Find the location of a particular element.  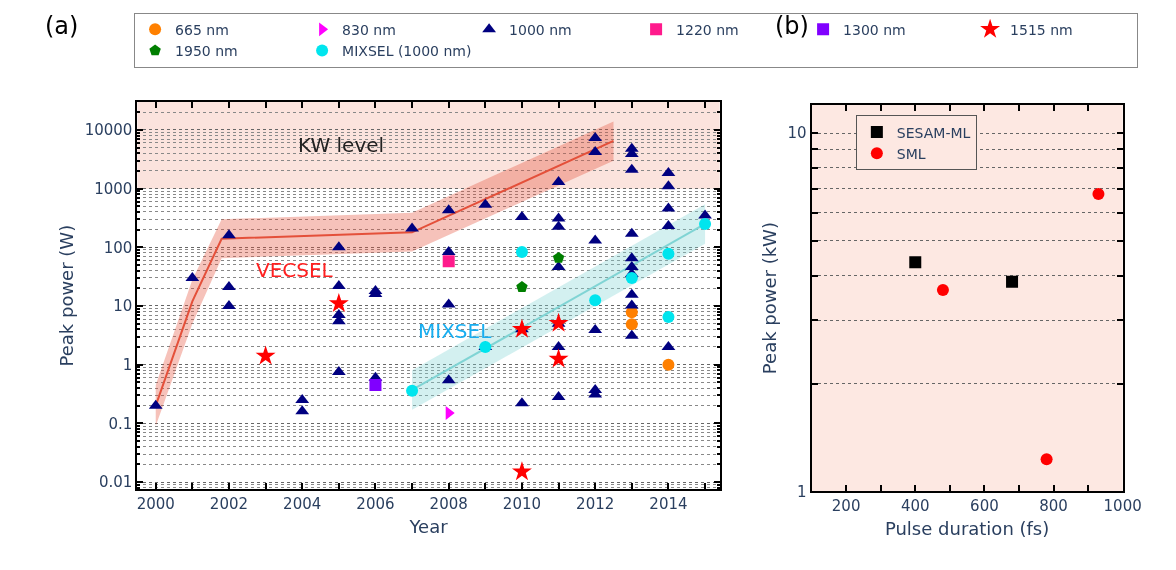

y-tick-label: 0.1 is located at coordinates (120, 423).